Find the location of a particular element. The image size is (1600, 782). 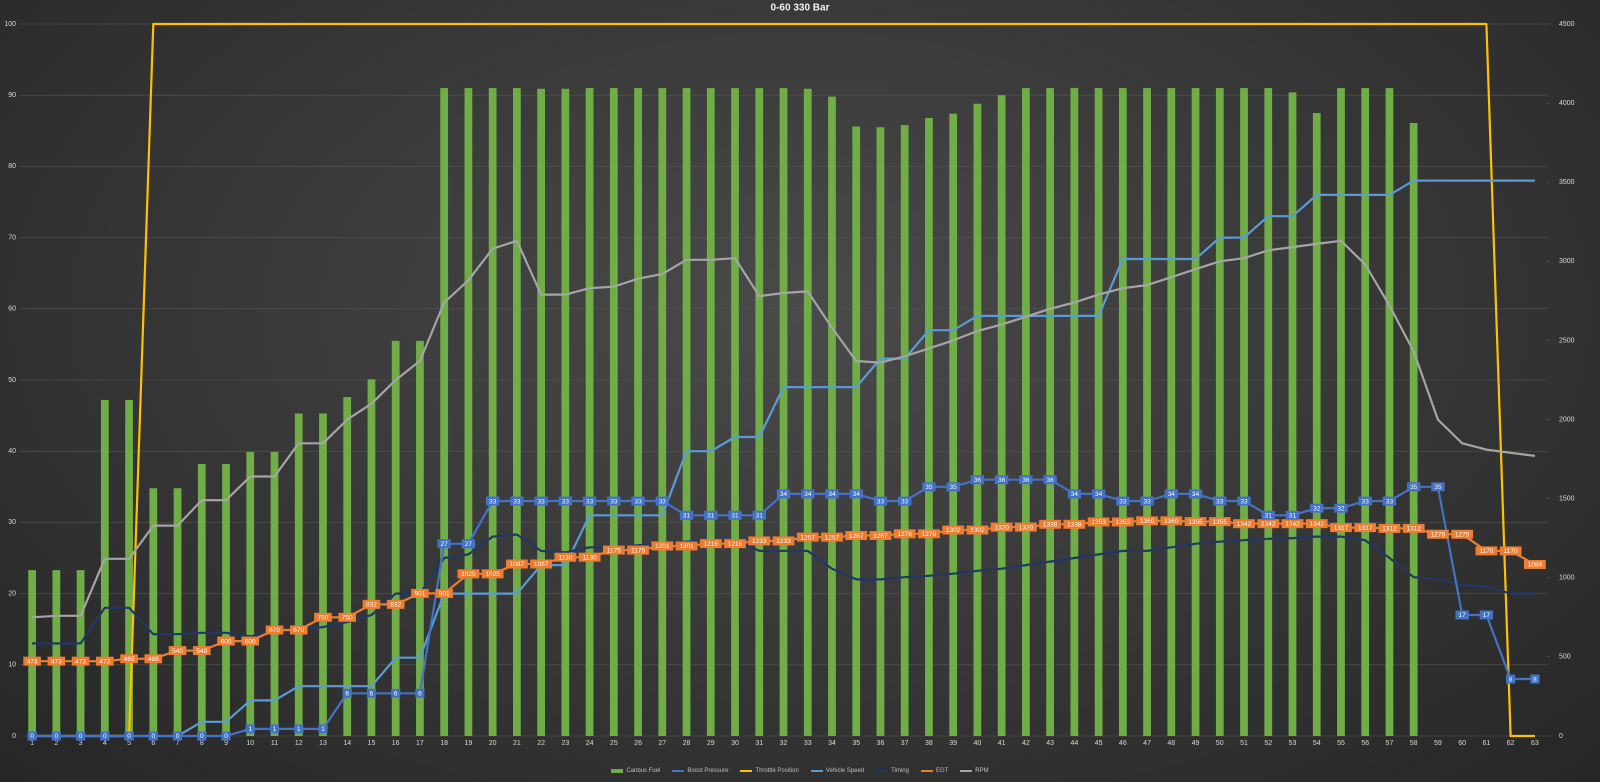

x-tick-label: 10 is located at coordinates (250, 743).